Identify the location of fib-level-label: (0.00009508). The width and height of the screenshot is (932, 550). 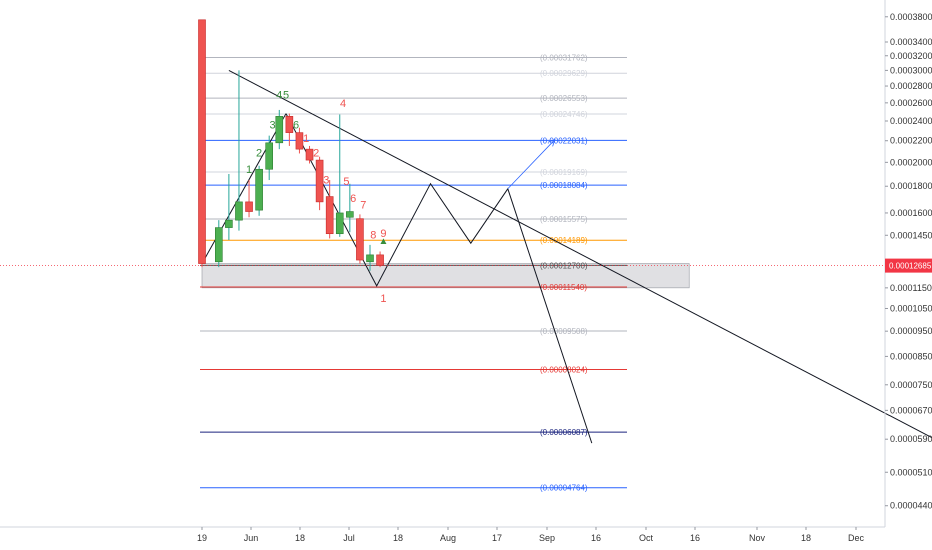
(564, 331).